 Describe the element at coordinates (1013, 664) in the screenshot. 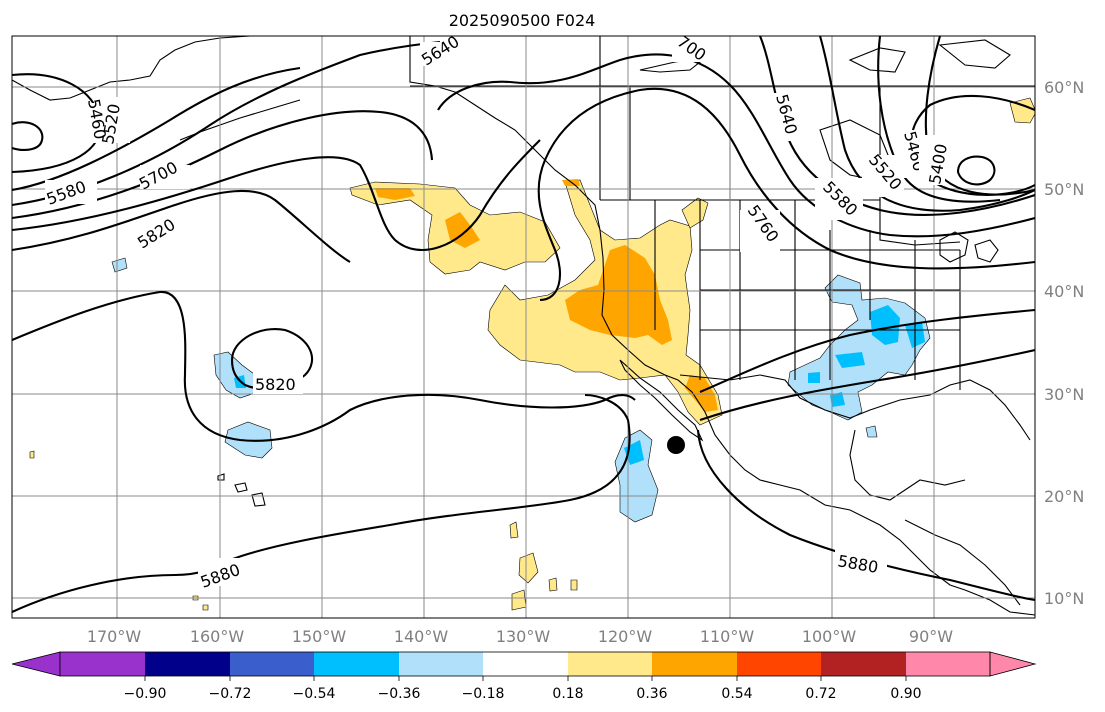

I see `colorbar-extend-high` at that location.